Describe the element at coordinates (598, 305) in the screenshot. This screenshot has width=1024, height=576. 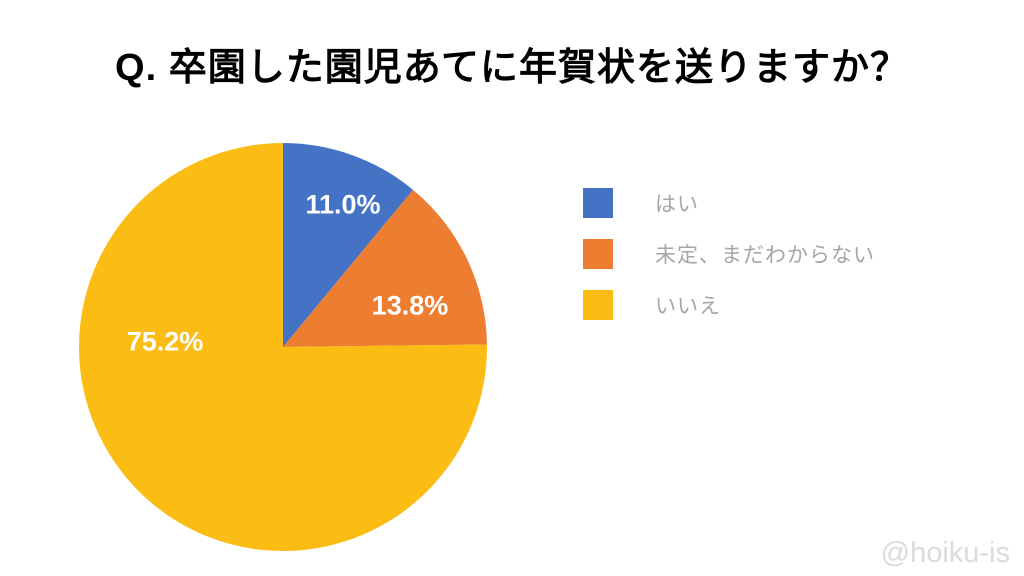
I see `legend-swatch-no` at that location.